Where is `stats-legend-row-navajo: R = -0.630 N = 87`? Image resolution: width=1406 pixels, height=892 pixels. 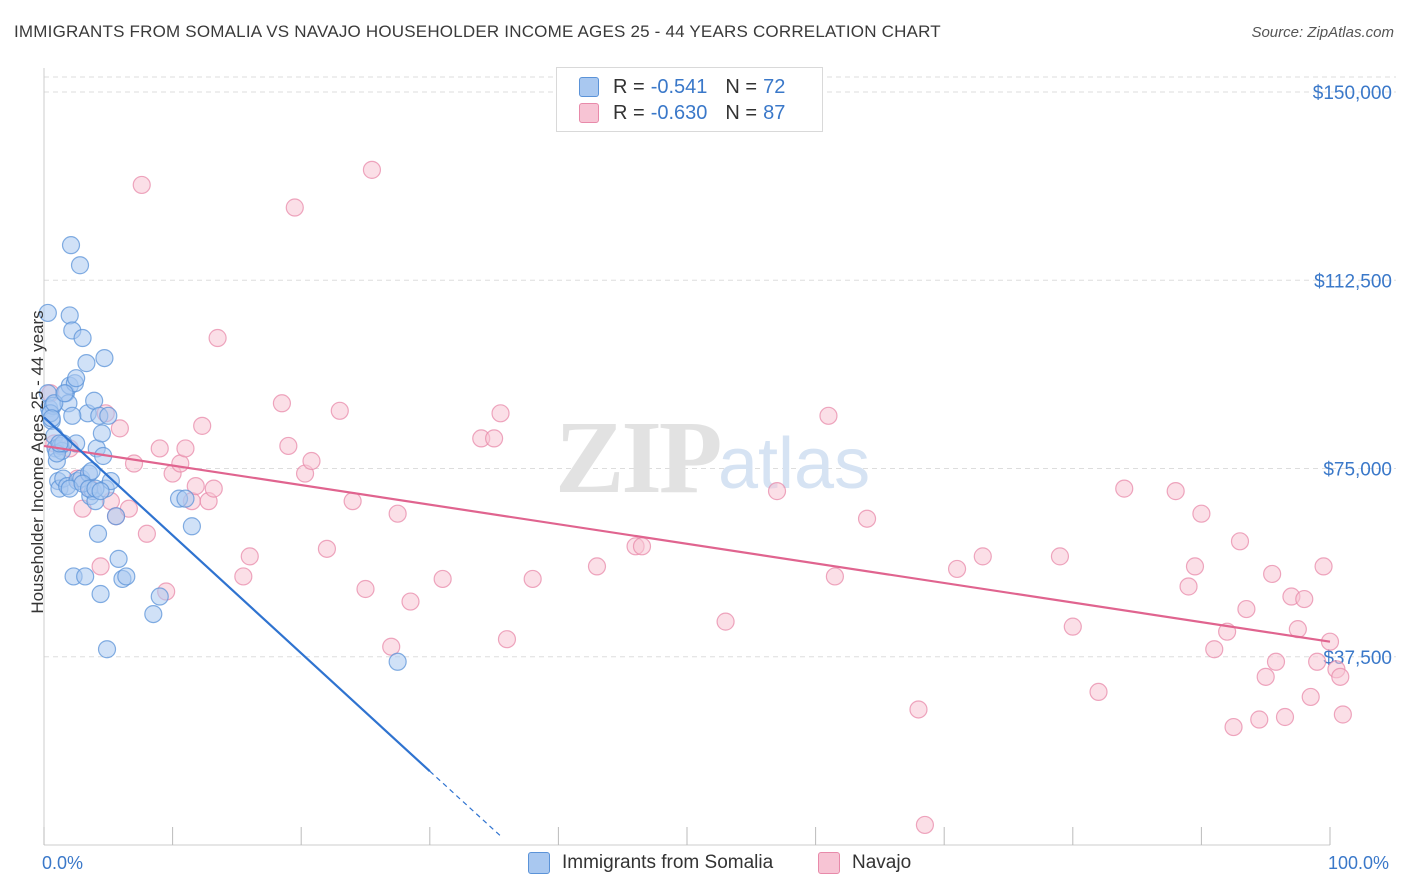 stats-legend-row-navajo: R = -0.630 N = 87 is located at coordinates (691, 113).